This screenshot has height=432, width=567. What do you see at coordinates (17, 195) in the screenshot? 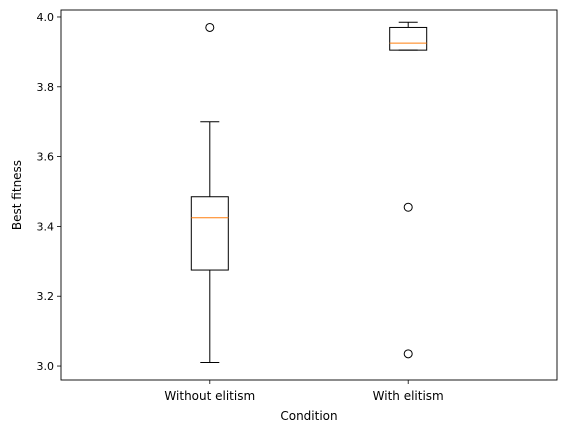
I see `y-axis-label: Best fitness` at bounding box center [17, 195].